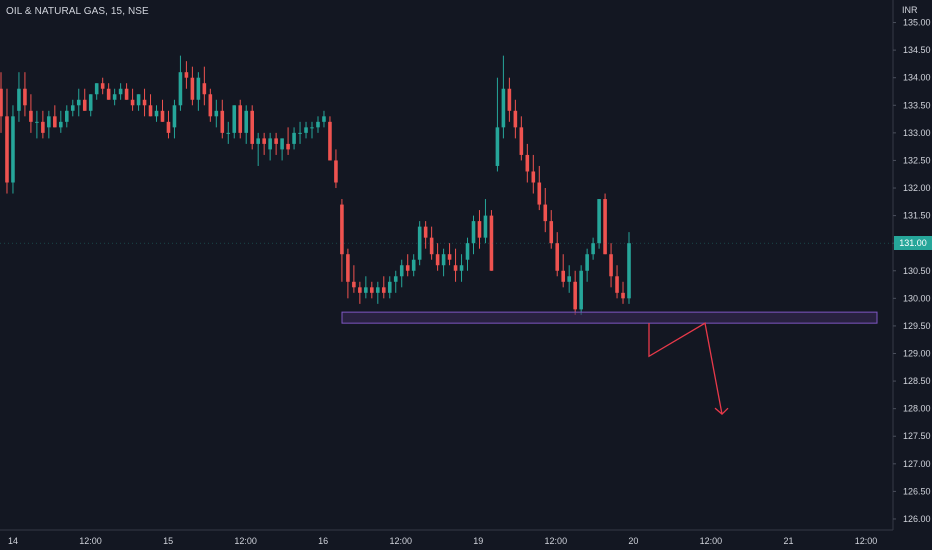 The image size is (932, 550). What do you see at coordinates (917, 464) in the screenshot?
I see `price-tick-label: 127.00` at bounding box center [917, 464].